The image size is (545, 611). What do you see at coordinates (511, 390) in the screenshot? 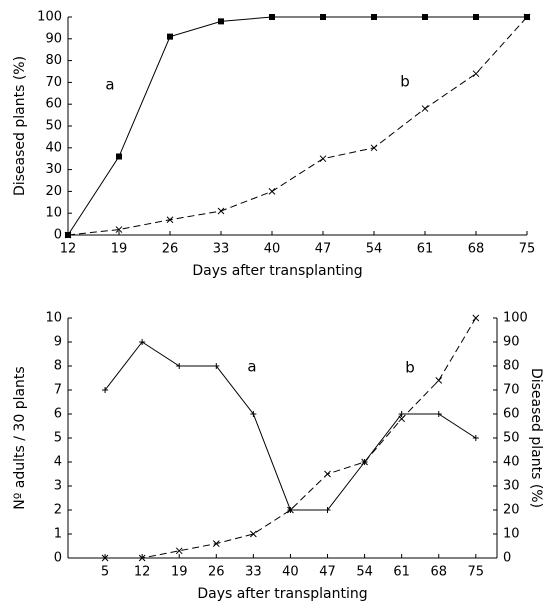
I see `y2-tick-label: 70` at bounding box center [511, 390].